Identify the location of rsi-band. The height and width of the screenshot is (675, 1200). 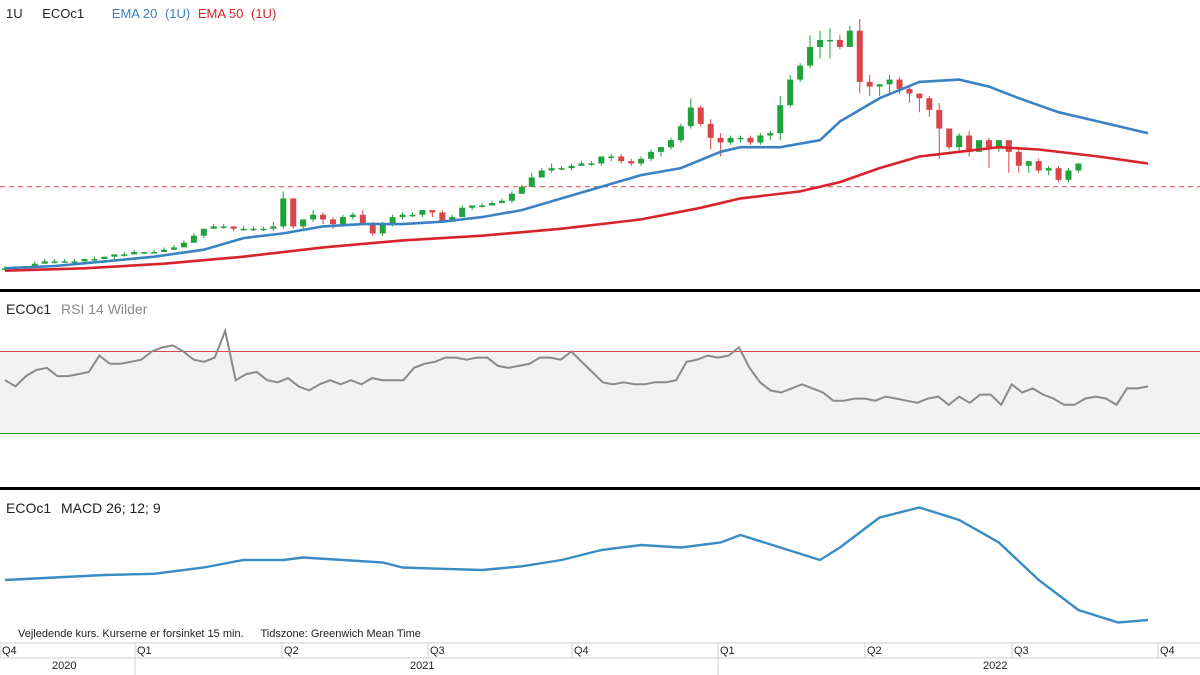
(600, 392).